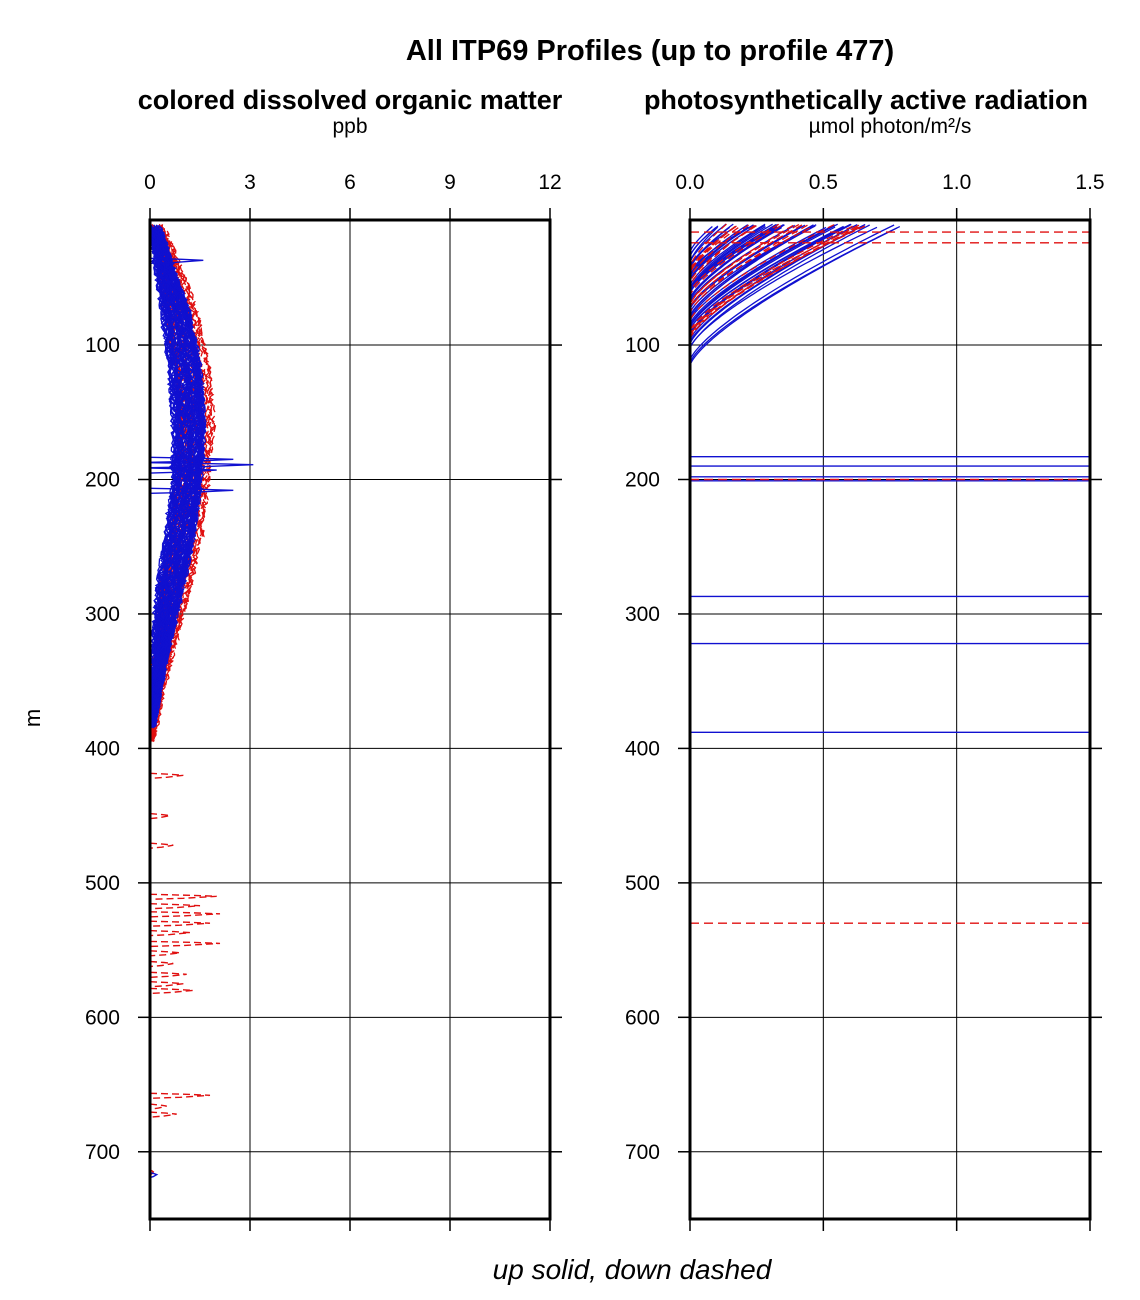  Describe the element at coordinates (150, 182) in the screenshot. I see `x-tick-label: 0` at that location.